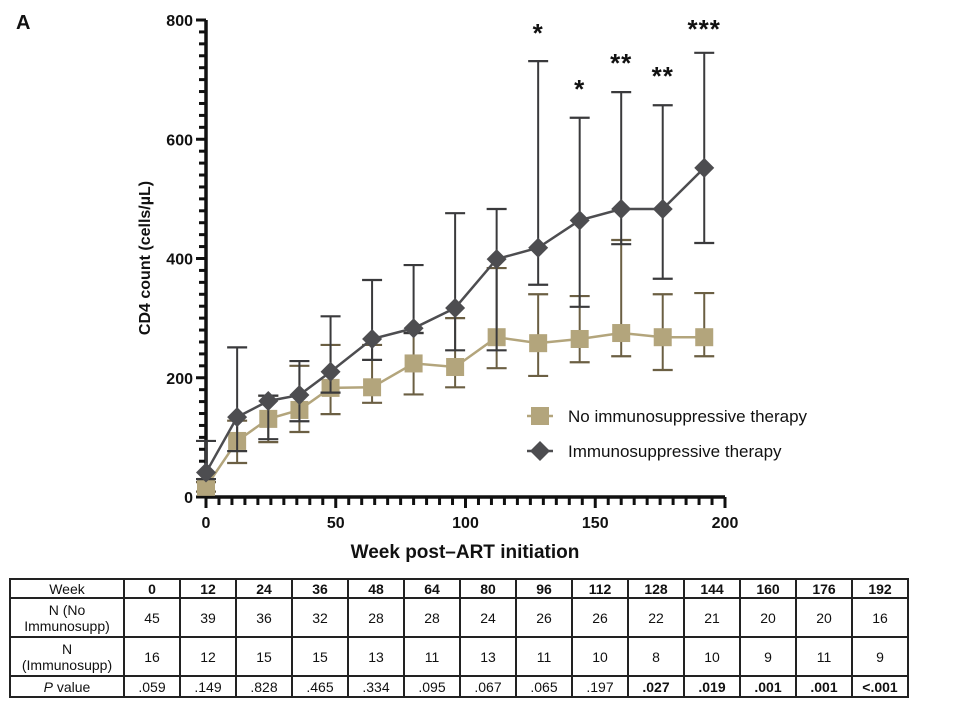 Image resolution: width=967 pixels, height=708 pixels. I want to click on significance-stars: ***, so click(704, 29).